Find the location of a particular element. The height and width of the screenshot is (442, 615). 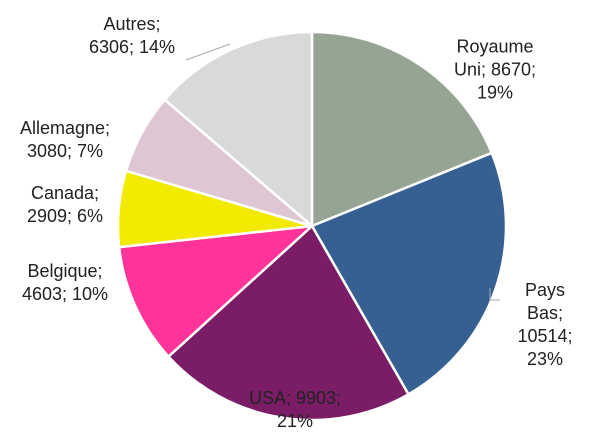

data-label: Autres; 6306; 14% is located at coordinates (132, 36).